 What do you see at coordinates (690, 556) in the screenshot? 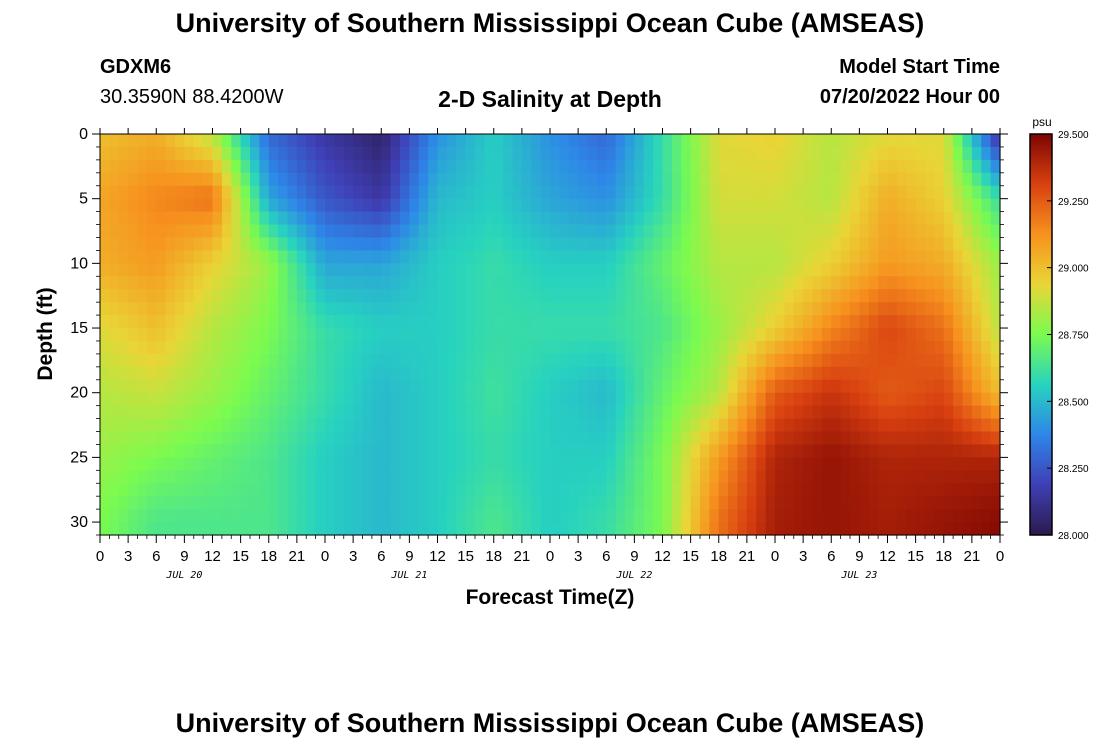
I see `x-tick-label: 15` at bounding box center [690, 556].